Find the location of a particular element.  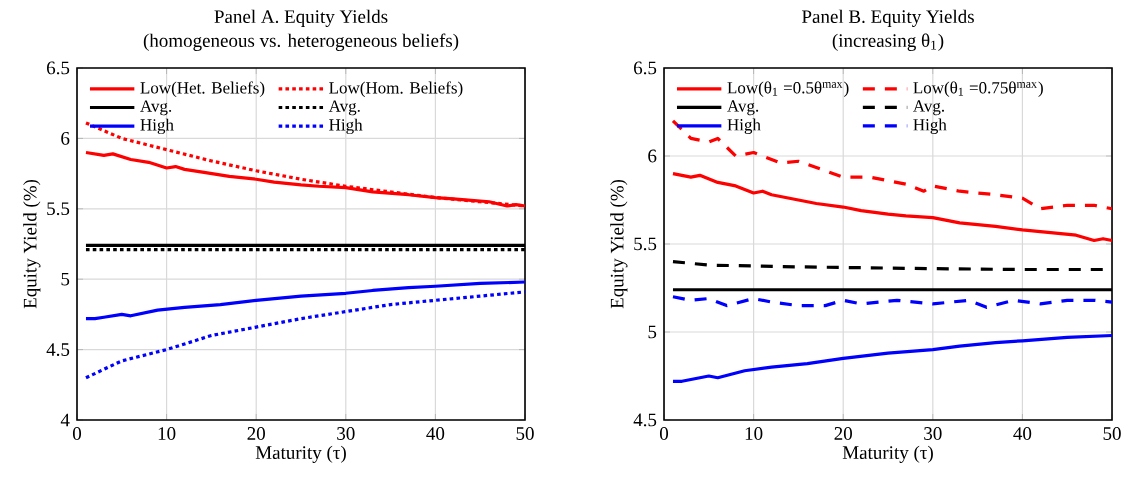

legend-label: Low(Het. Beliefs) is located at coordinates (202, 89).